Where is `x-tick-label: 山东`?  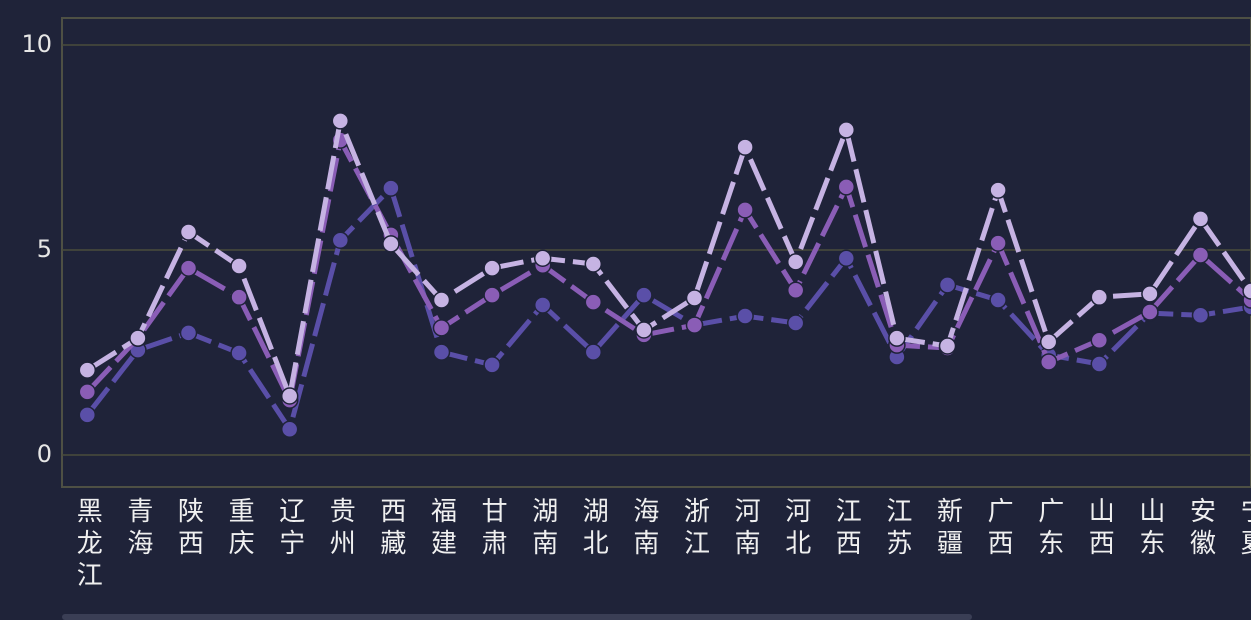 x-tick-label: 山东 is located at coordinates (1150, 529).